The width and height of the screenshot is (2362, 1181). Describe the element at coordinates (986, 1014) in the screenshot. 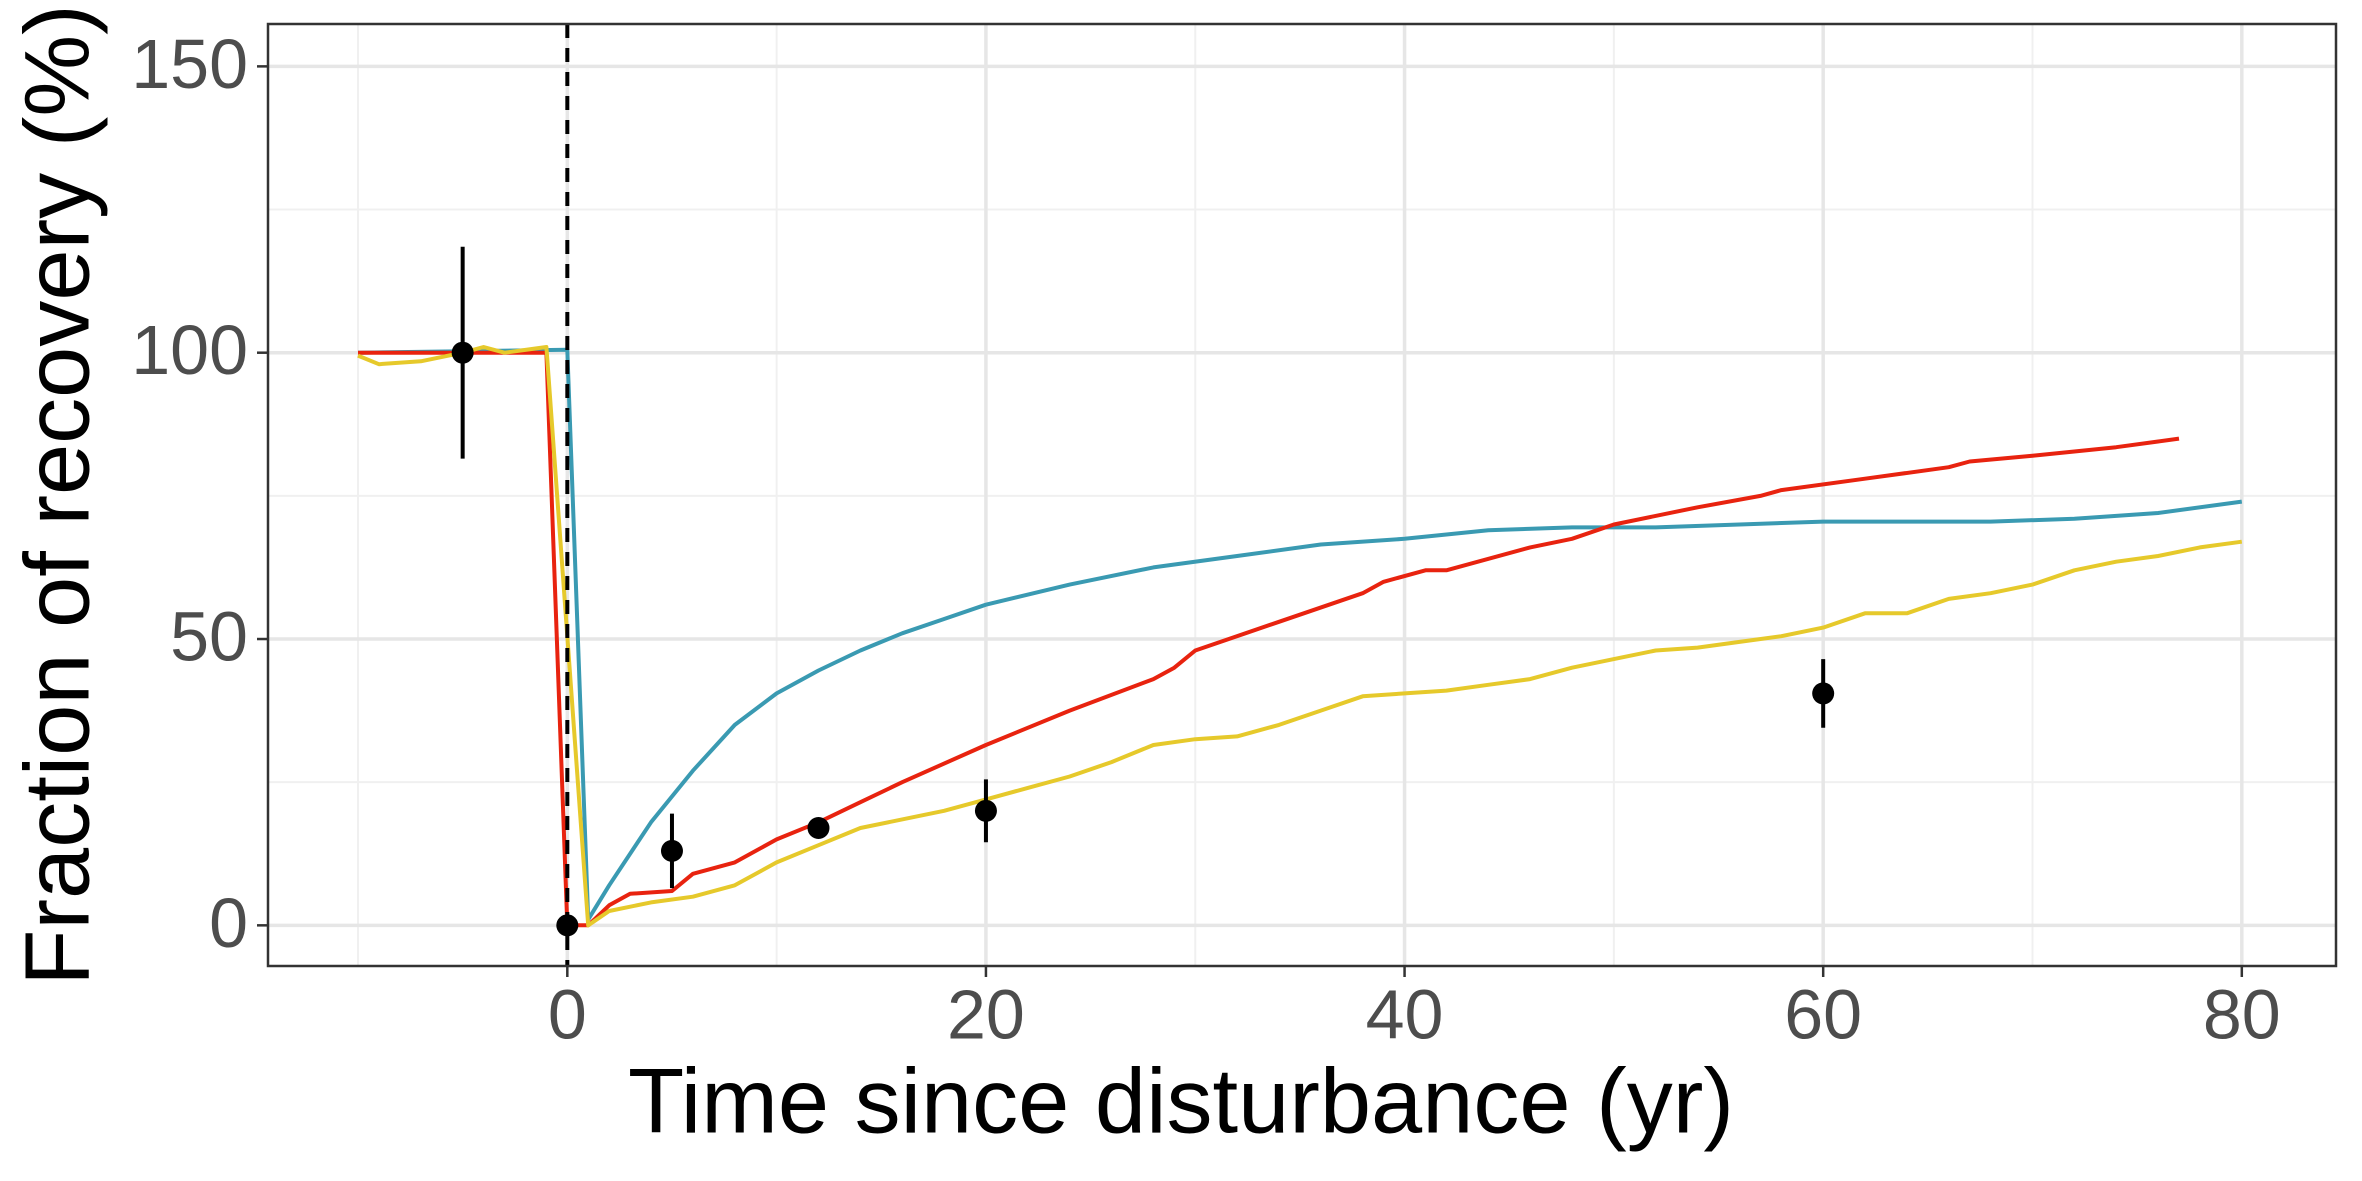

I see `x-tick-label: 20` at that location.